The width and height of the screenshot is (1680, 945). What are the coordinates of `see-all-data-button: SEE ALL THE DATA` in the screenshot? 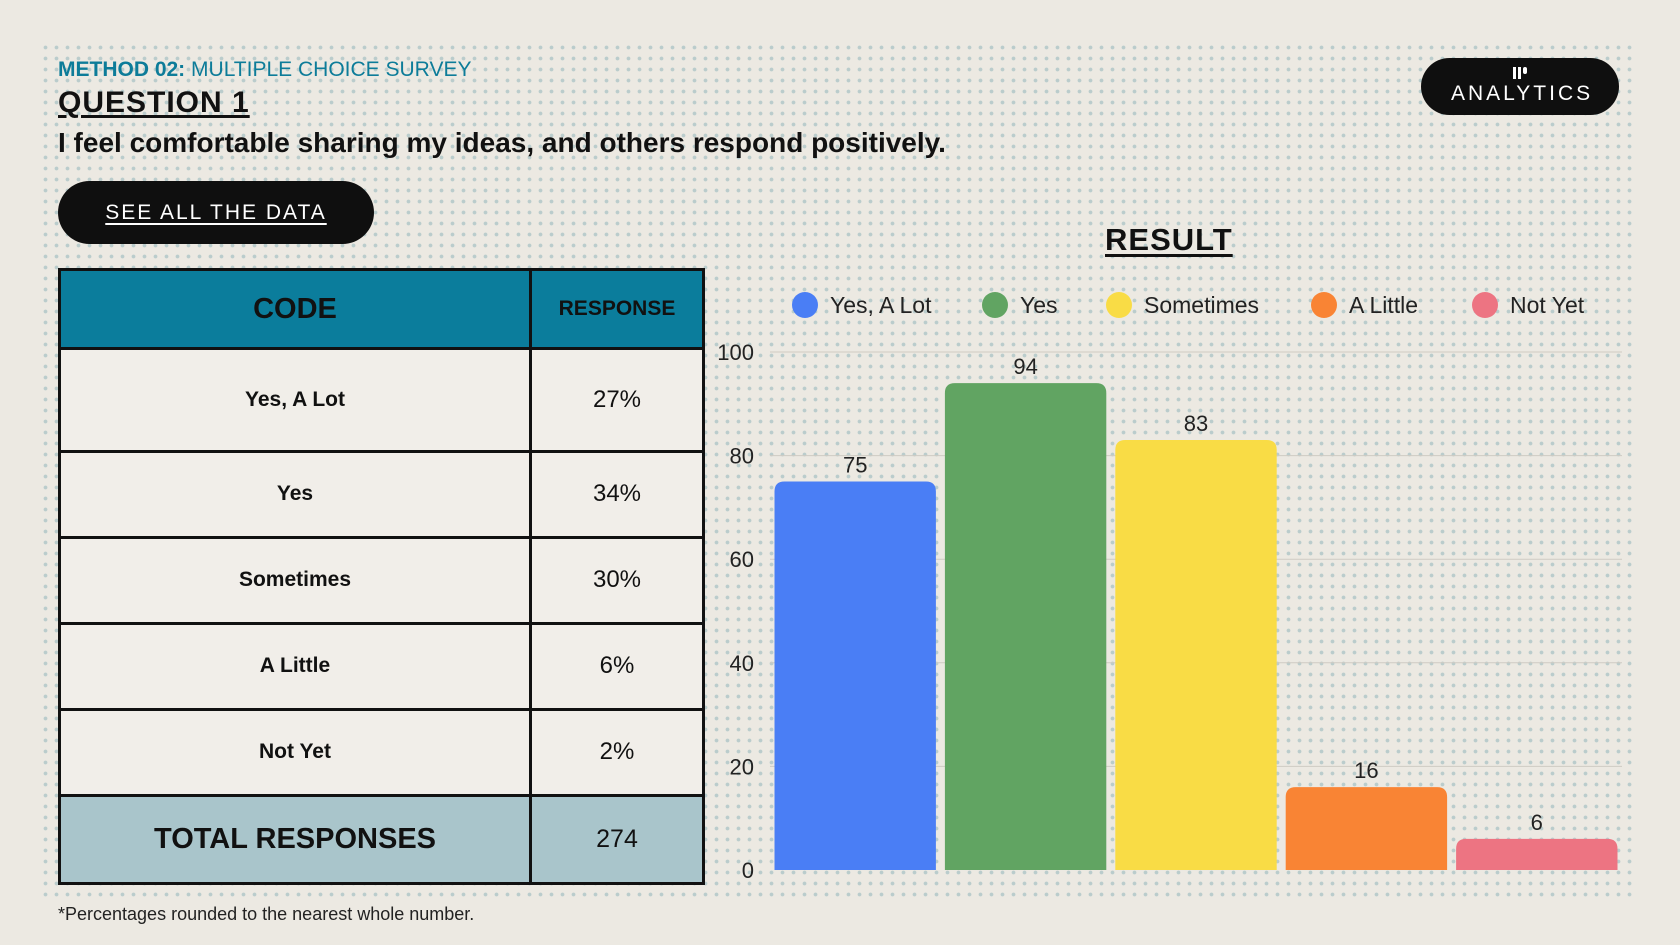 It's located at (216, 212).